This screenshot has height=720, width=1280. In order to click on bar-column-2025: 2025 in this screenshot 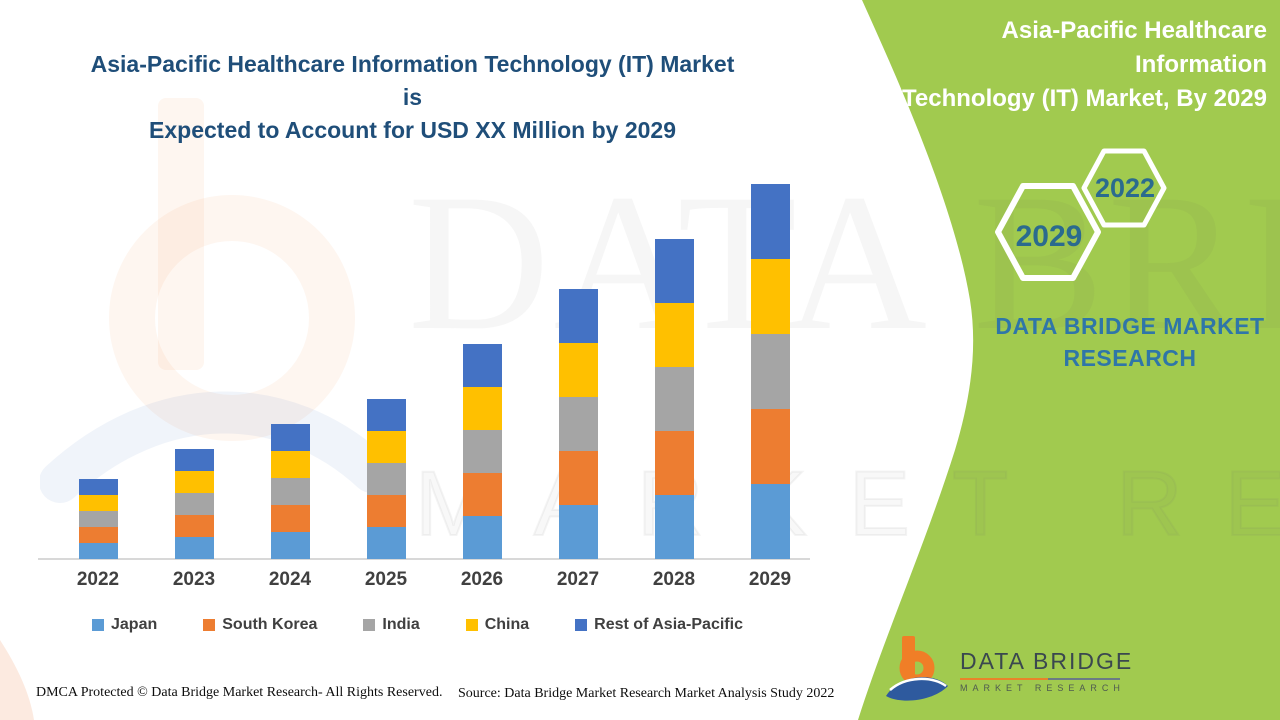, I will do `click(386, 300)`.